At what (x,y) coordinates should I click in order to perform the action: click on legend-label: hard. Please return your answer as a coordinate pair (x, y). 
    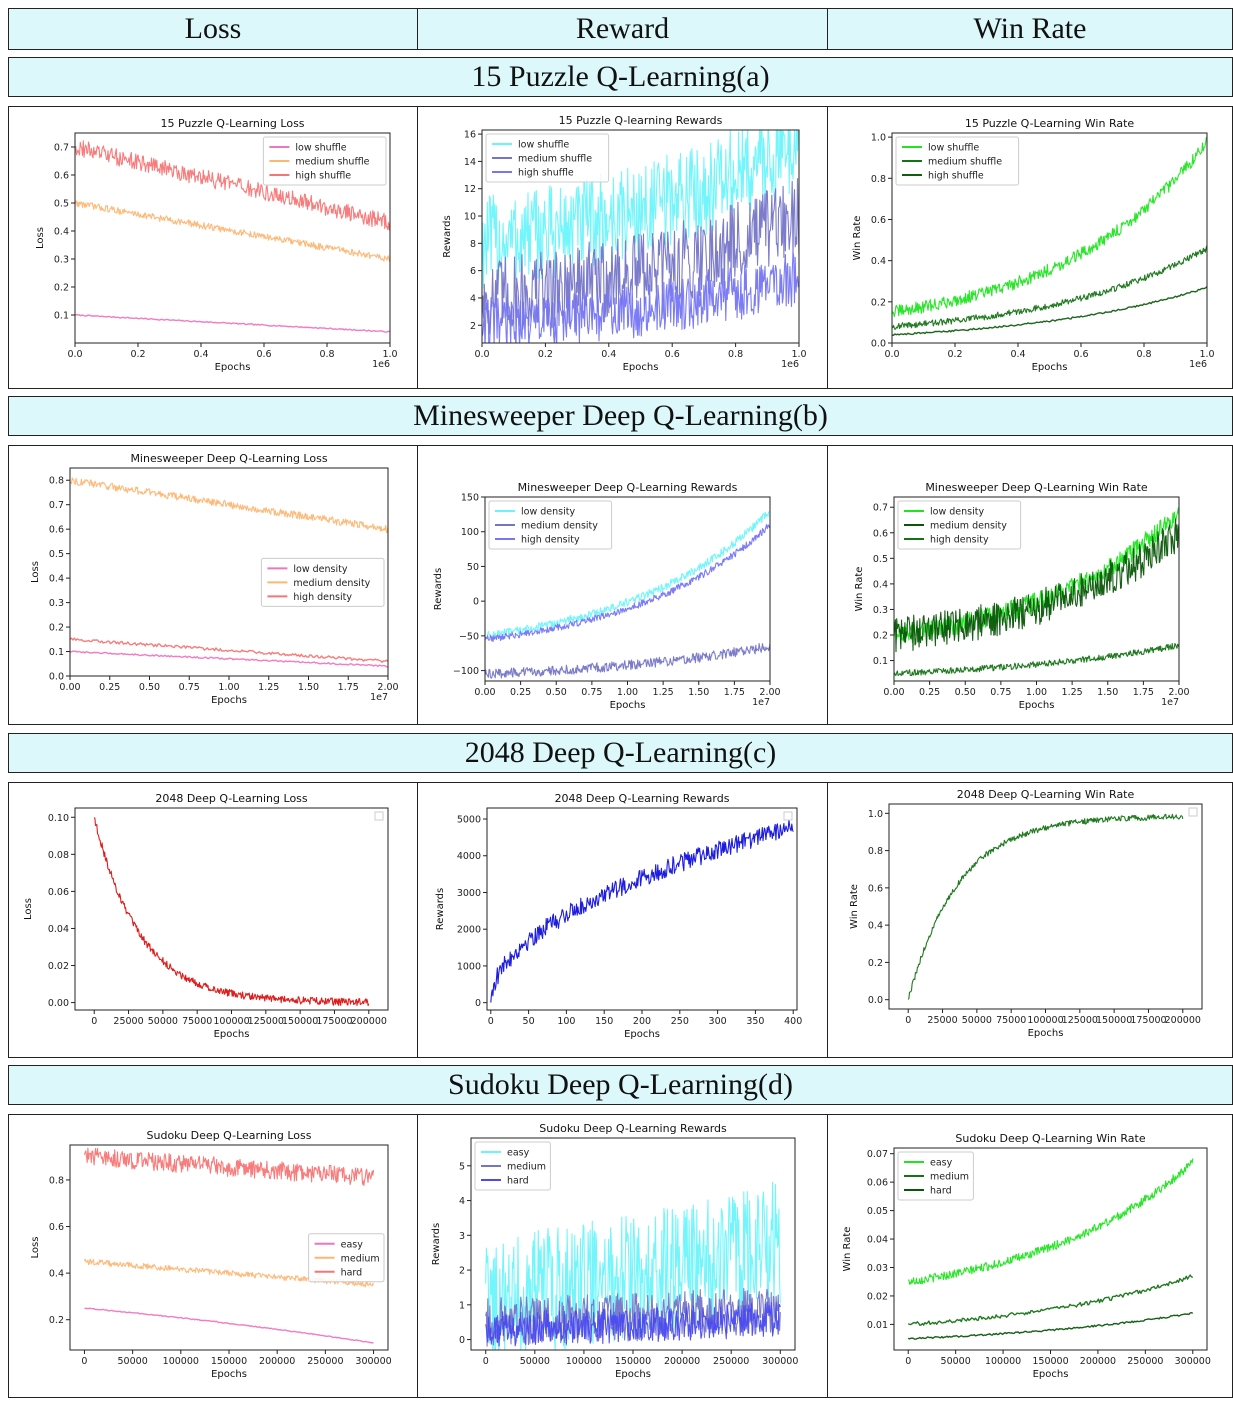
    Looking at the image, I should click on (941, 1191).